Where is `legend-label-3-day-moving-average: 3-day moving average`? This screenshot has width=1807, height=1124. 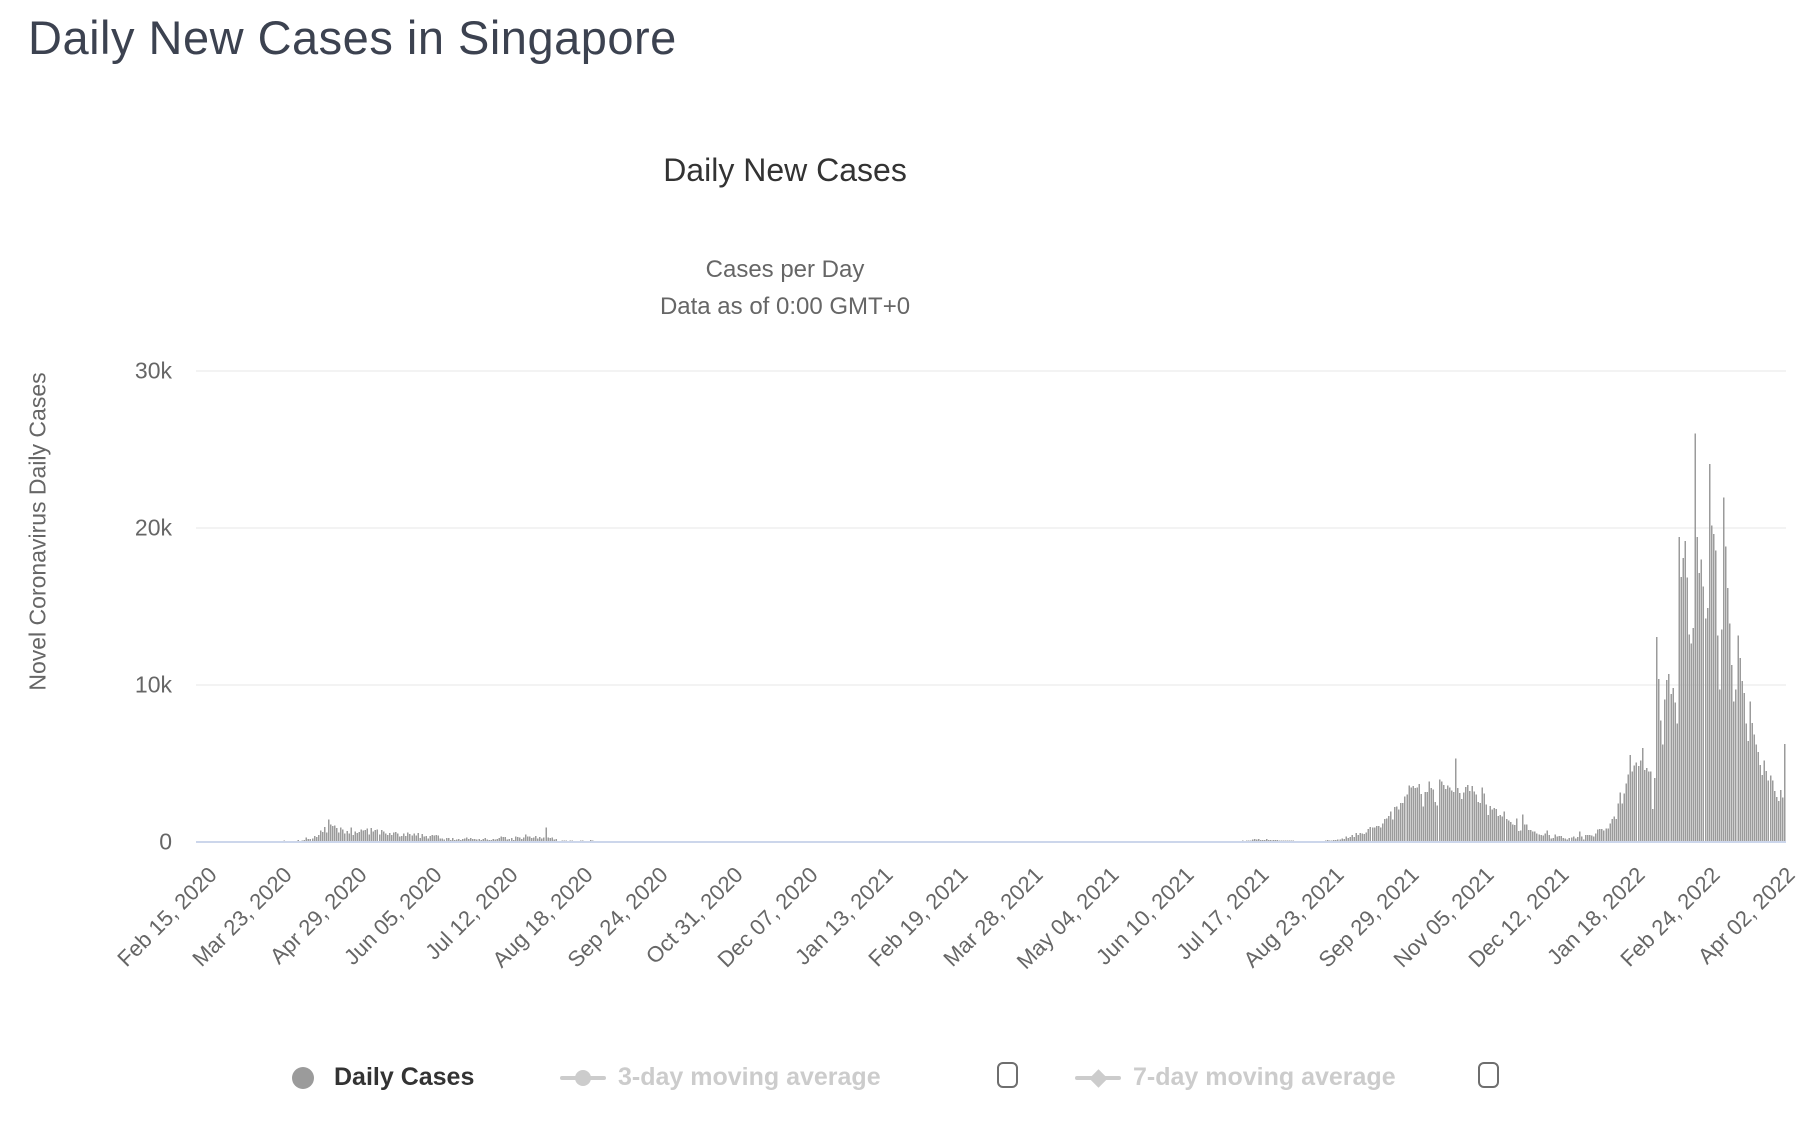
legend-label-3-day-moving-average: 3-day moving average is located at coordinates (749, 1077).